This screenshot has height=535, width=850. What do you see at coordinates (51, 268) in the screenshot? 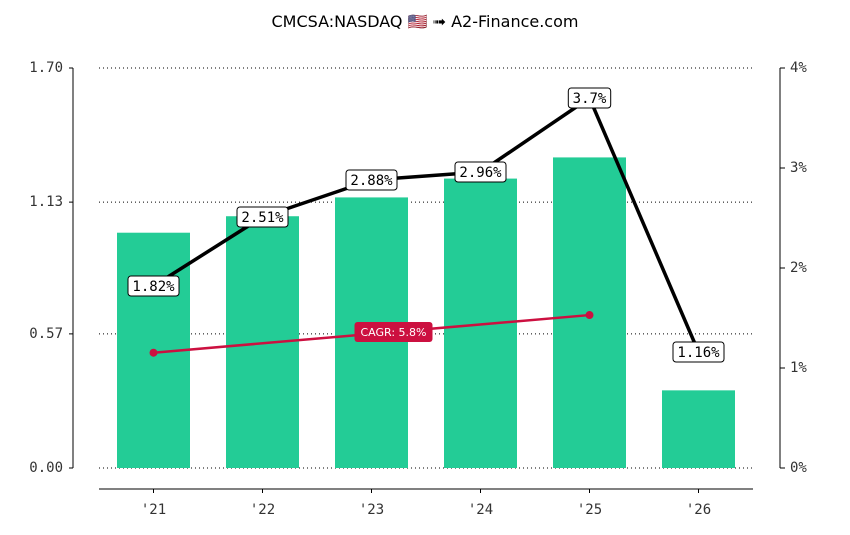
I see `left-axis: 0.00 0.57 1.13 1.70` at bounding box center [51, 268].